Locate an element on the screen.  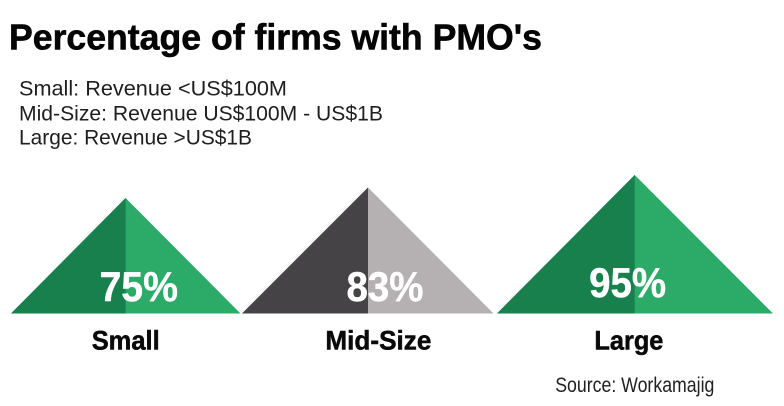
svg-text:Mid-Size: Revenue US$100M - US: Mid-Size: Revenue US$100M - US$1B is located at coordinates (201, 114).